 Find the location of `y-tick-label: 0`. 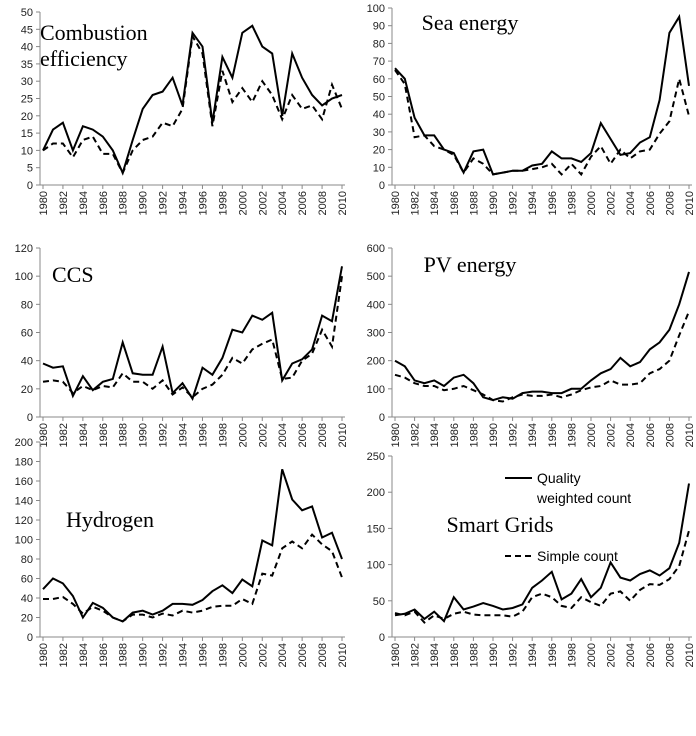

y-tick-label: 0 is located at coordinates (30, 638).